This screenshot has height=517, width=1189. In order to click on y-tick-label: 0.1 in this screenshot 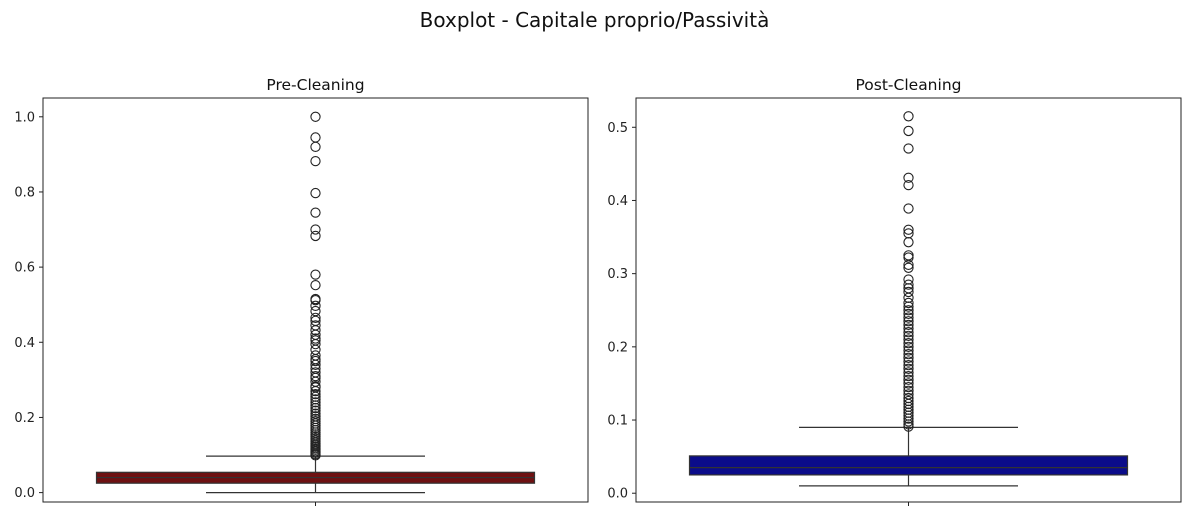, I will do `click(617, 421)`.